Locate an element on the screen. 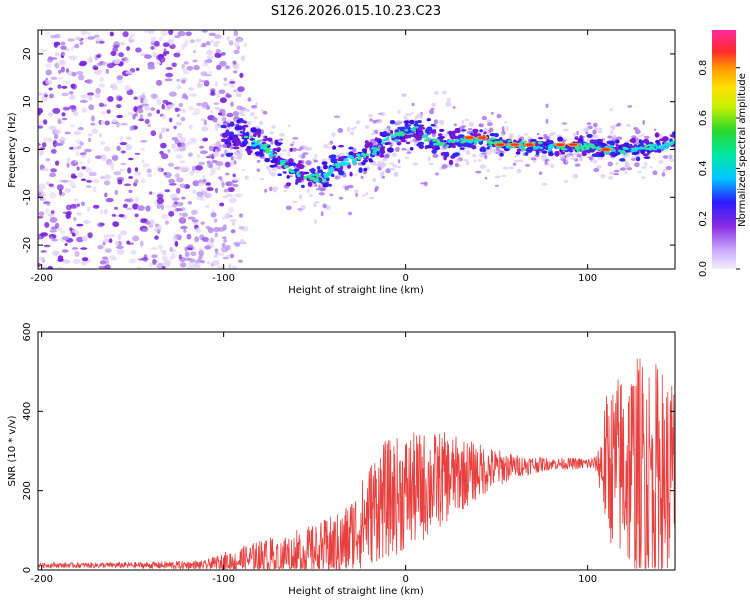 Image resolution: width=750 pixels, height=600 pixels. y-tick-label: 200 is located at coordinates (27, 490).